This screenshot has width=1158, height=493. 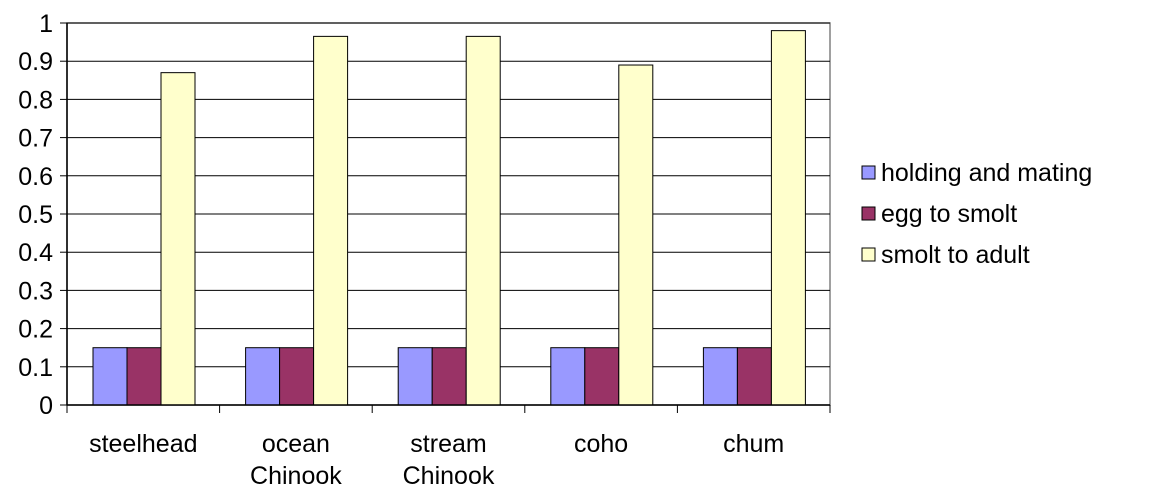 I want to click on legend-label: smolt to adult, so click(x=955, y=255).